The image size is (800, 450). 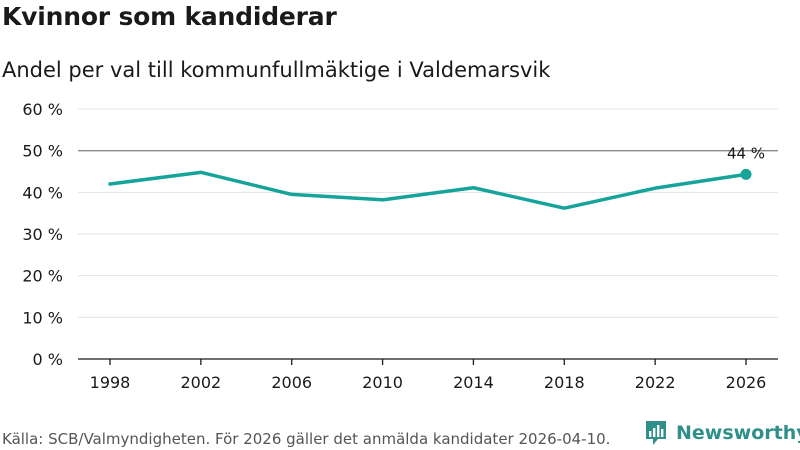 I want to click on x-tick-label: 2010, so click(x=382, y=382).